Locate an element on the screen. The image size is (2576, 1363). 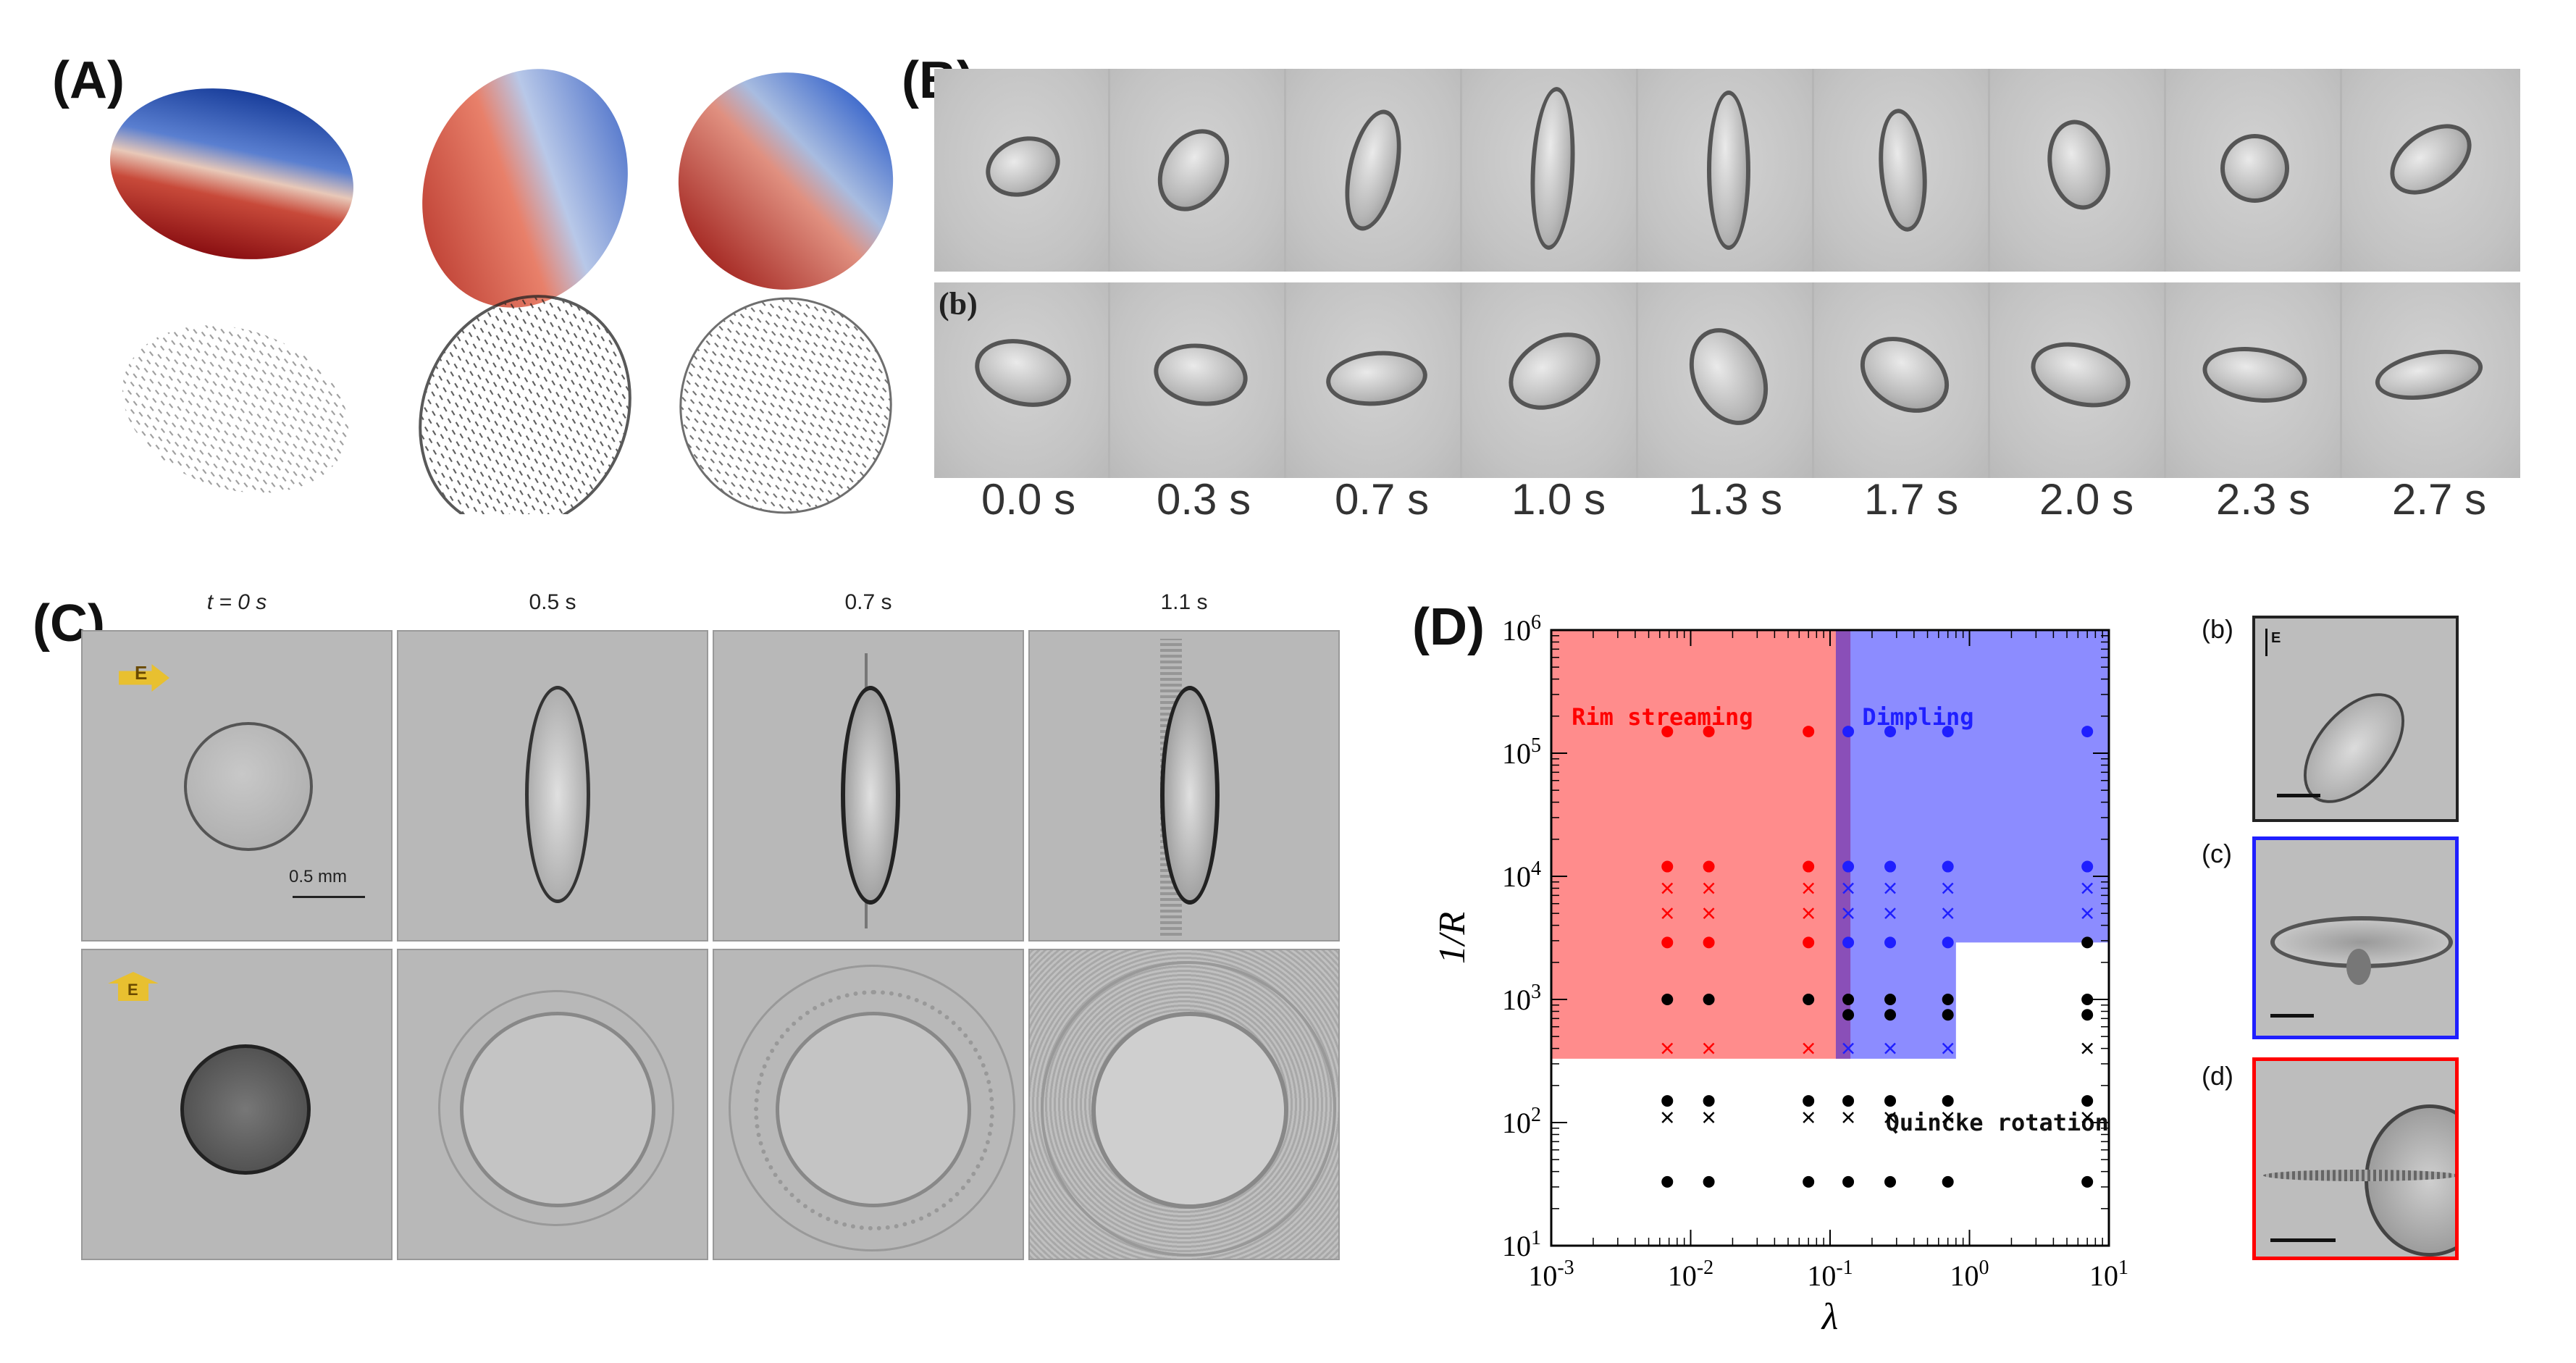
y-axis-label: 1/R is located at coordinates (1452, 938).